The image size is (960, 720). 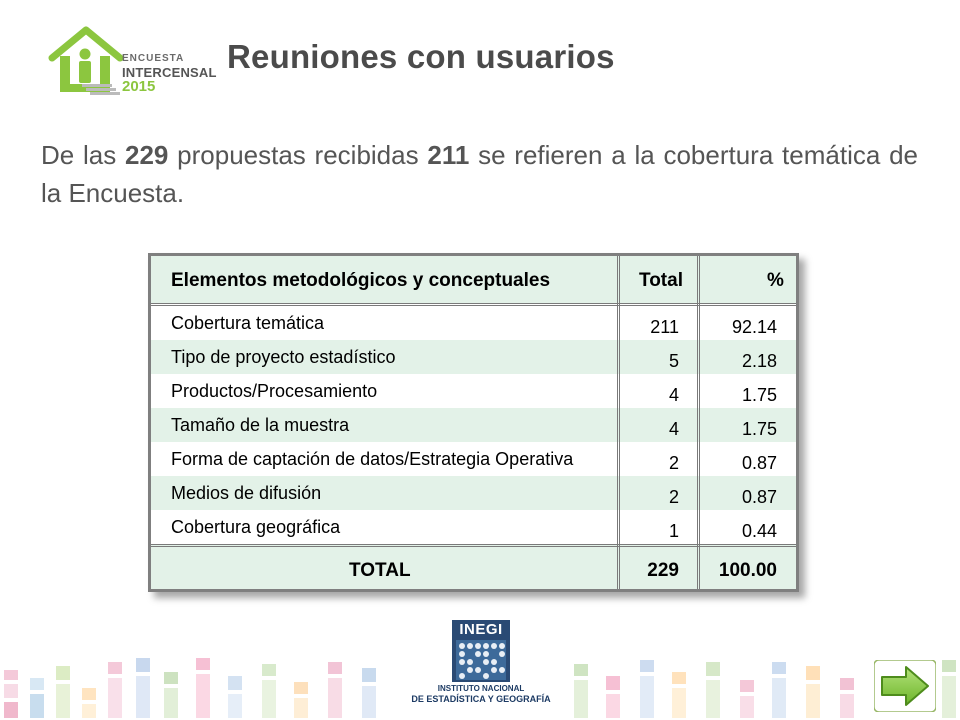 I want to click on header-divider, so click(x=473, y=304).